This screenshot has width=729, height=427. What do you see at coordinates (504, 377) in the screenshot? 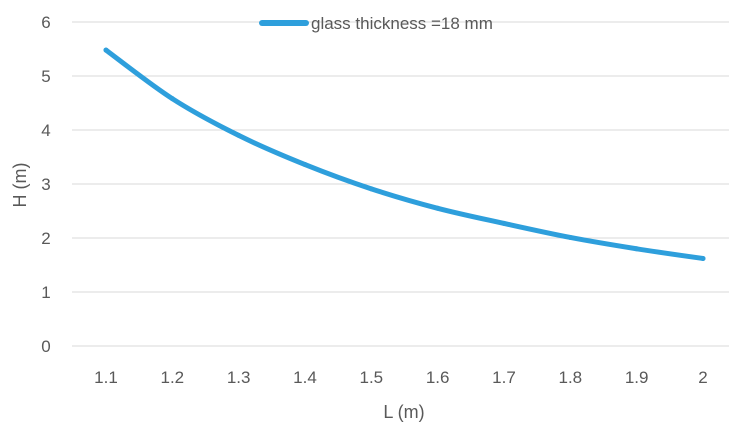
I see `x-tick-label: 1.7` at bounding box center [504, 377].